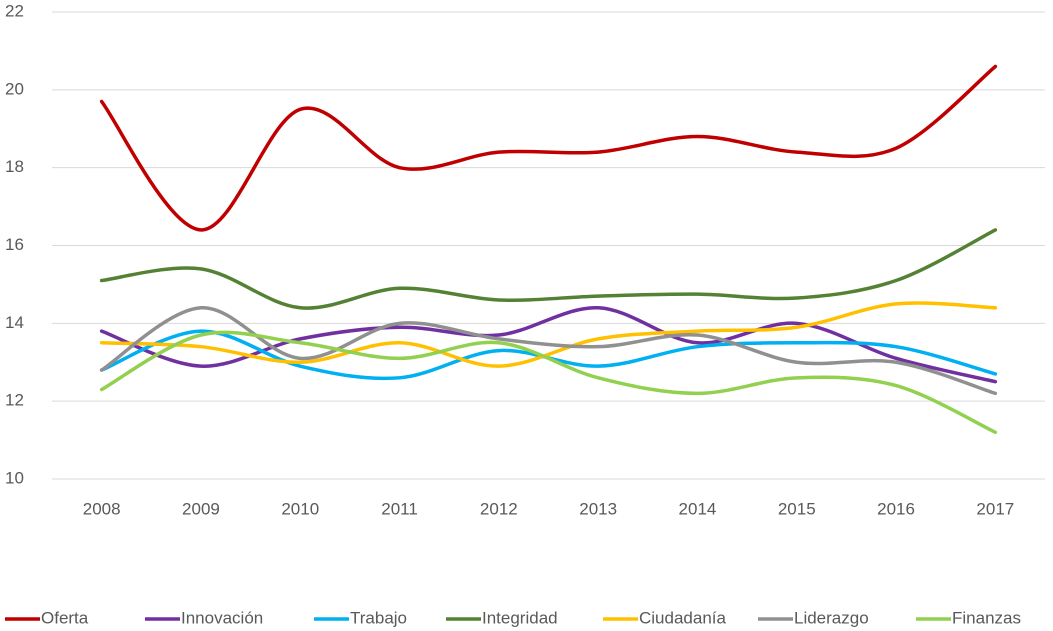 Image resolution: width=1053 pixels, height=631 pixels. I want to click on x-tick-label: 2014, so click(698, 508).